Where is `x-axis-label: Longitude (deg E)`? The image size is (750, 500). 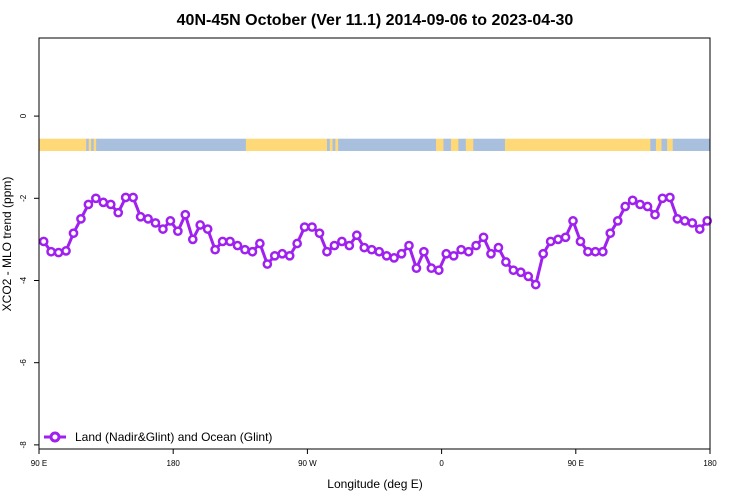 x-axis-label: Longitude (deg E) is located at coordinates (374, 484).